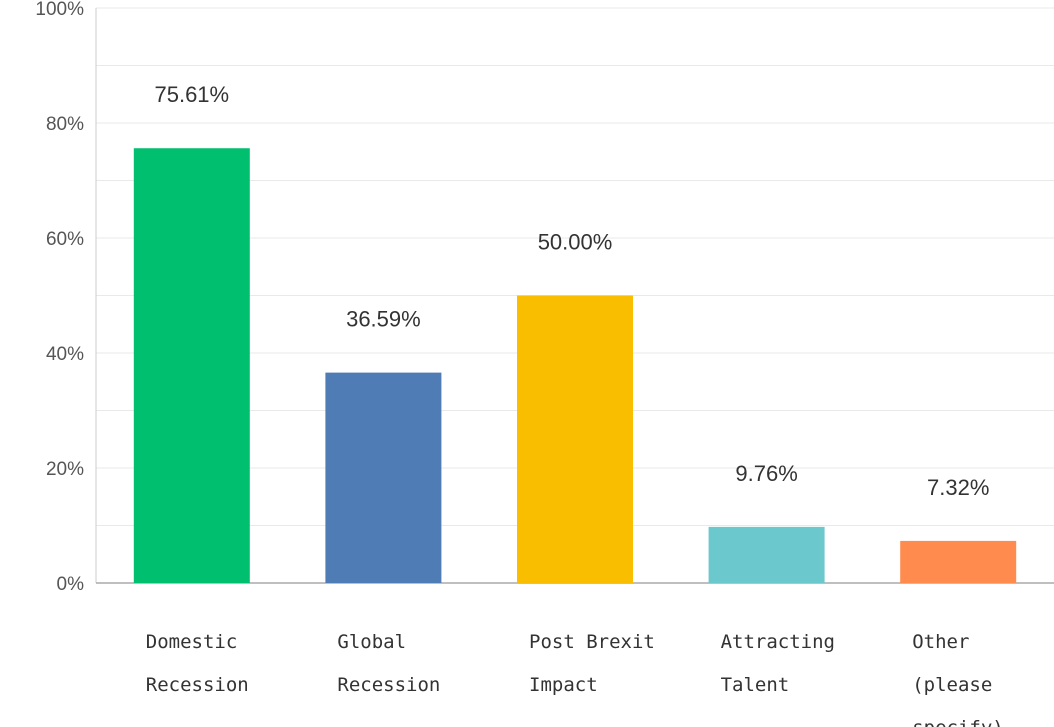 The height and width of the screenshot is (727, 1054). Describe the element at coordinates (71, 584) in the screenshot. I see `y-tick-label: 0%` at that location.